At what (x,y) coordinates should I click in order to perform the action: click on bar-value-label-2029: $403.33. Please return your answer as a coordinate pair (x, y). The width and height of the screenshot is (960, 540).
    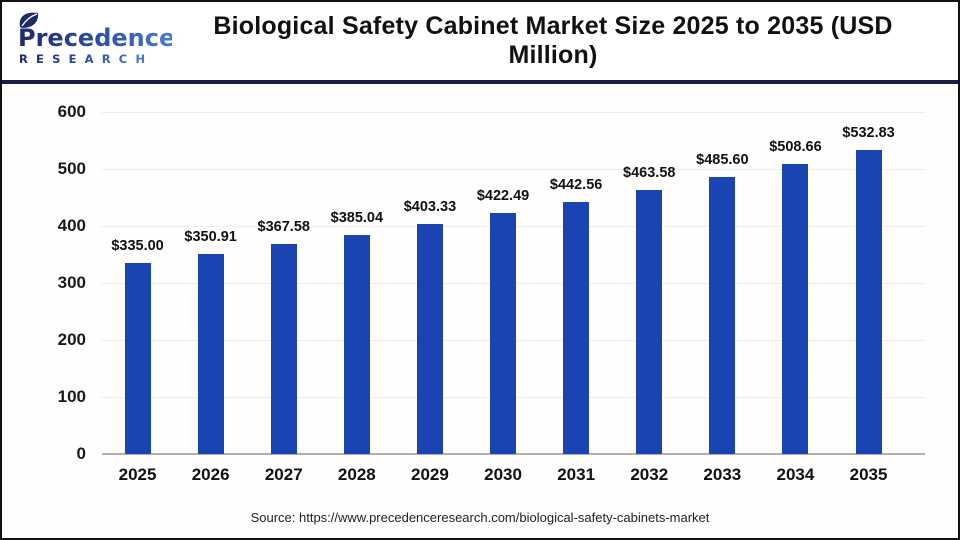
    Looking at the image, I should click on (430, 207).